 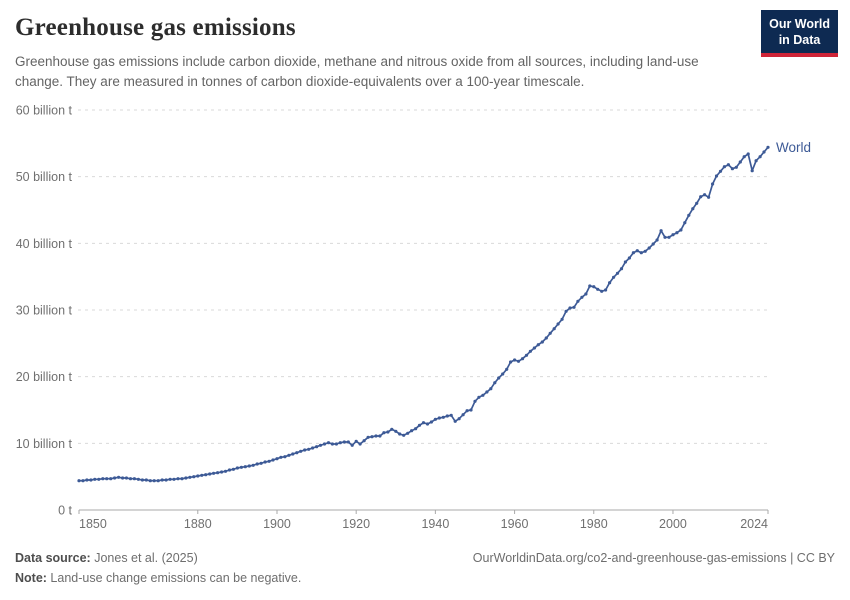 What do you see at coordinates (65, 511) in the screenshot?
I see `y-tick-label: 0 t` at bounding box center [65, 511].